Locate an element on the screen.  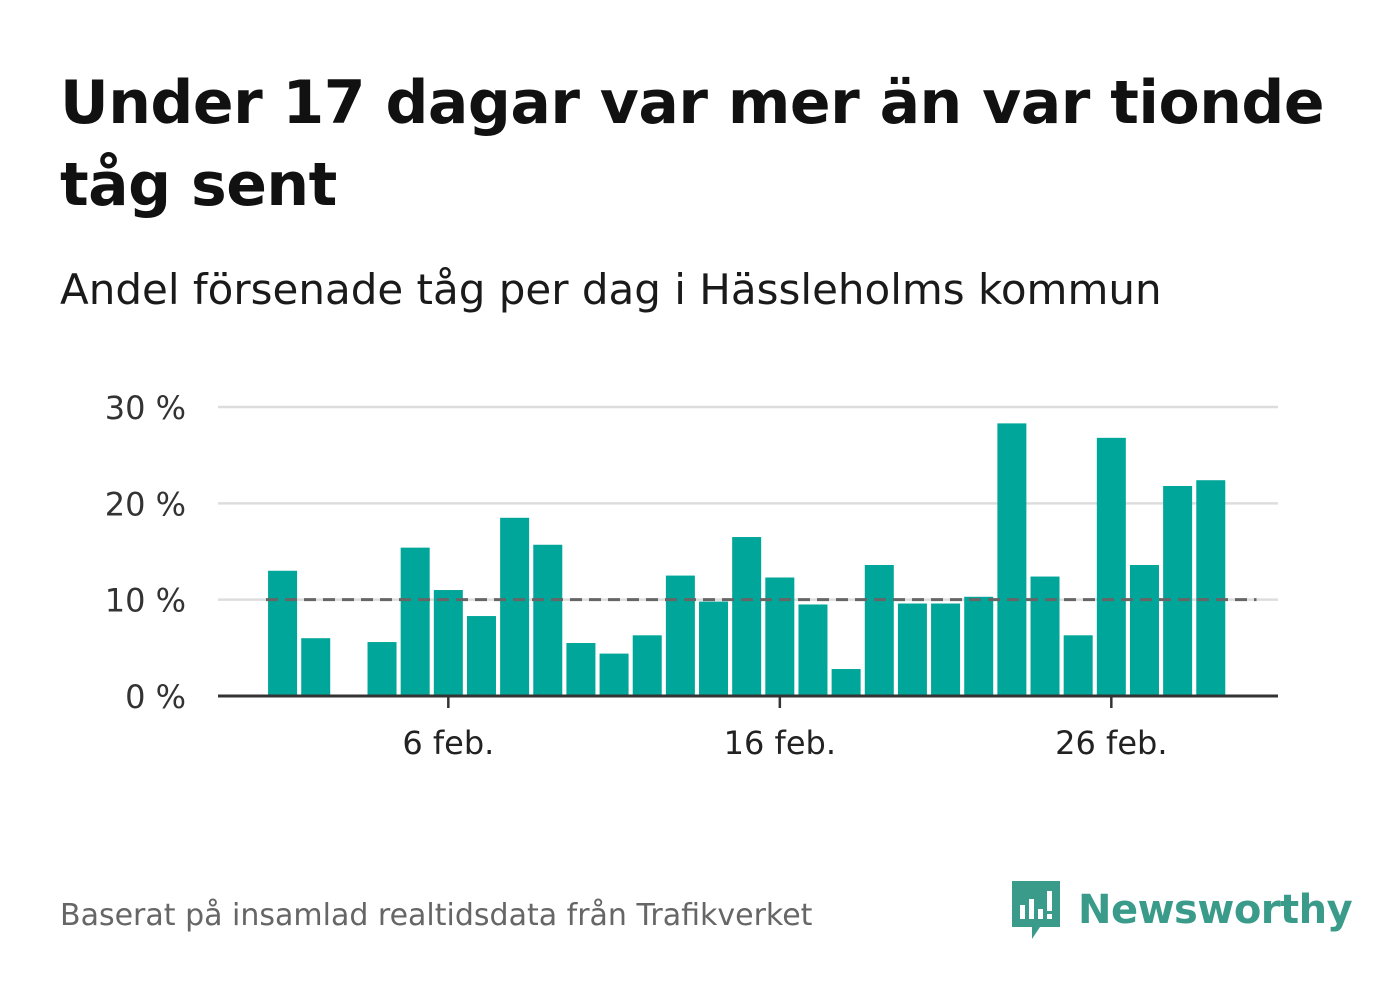
newsworthy-logo-icon is located at coordinates (1036, 910).